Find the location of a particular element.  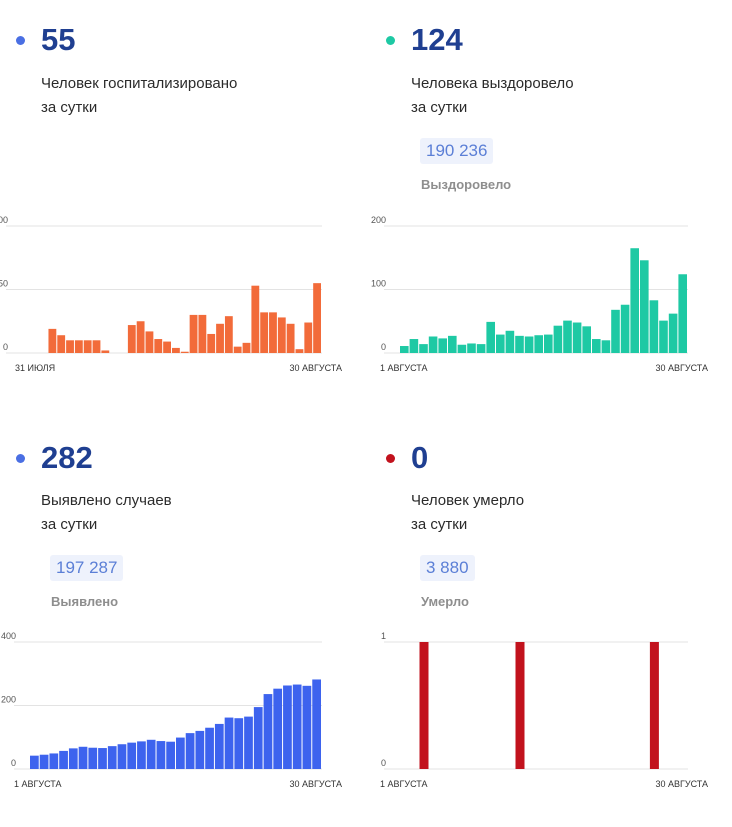

total-label: Выявлено is located at coordinates (85, 601).